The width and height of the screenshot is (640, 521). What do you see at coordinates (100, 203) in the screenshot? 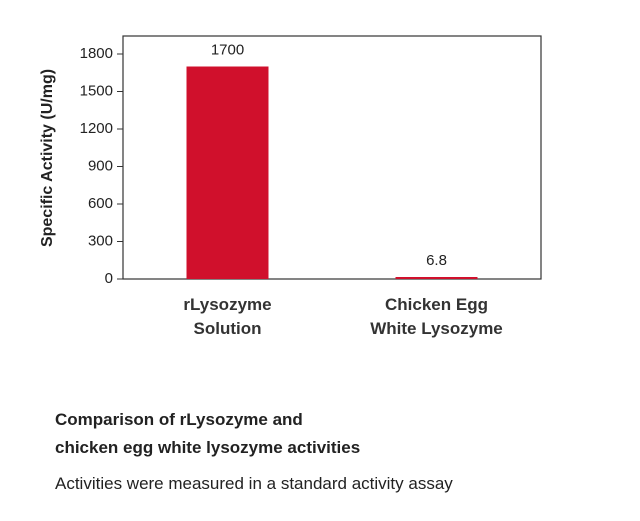
I see `y-tick-label: 600` at bounding box center [100, 203].